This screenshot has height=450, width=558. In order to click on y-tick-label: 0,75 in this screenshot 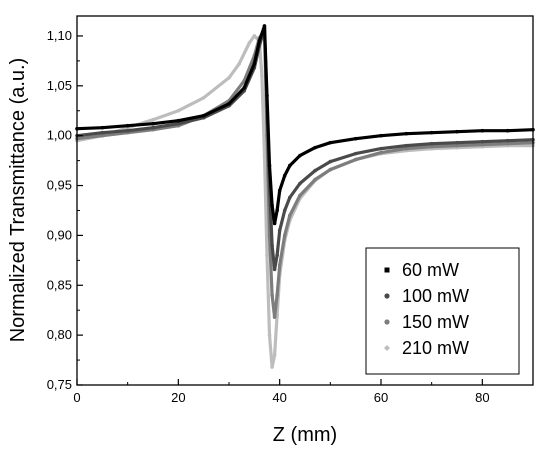, I will do `click(59, 384)`.